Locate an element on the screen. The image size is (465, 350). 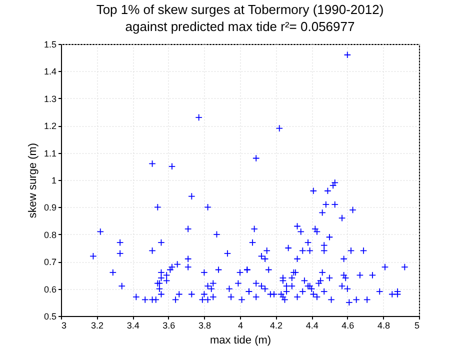
y-tick-label: 0.8 is located at coordinates (50, 235).